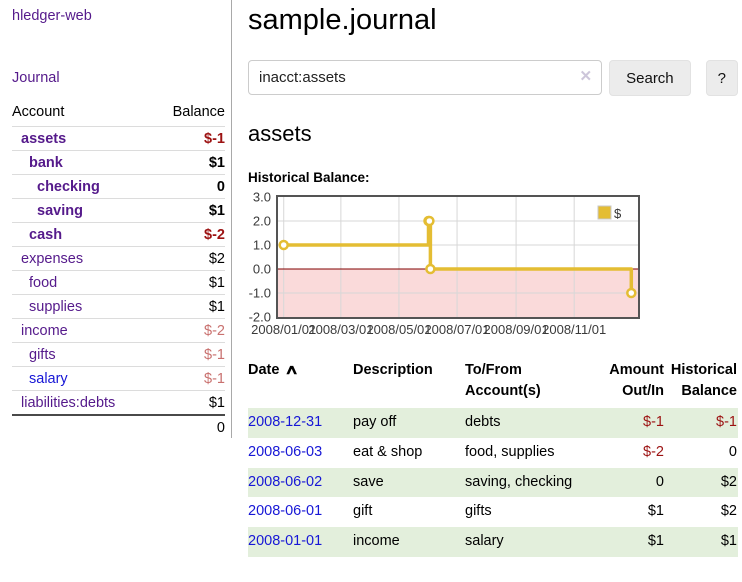 The width and height of the screenshot is (742, 582). What do you see at coordinates (118, 426) in the screenshot?
I see `accounts-total-row: 0` at bounding box center [118, 426].